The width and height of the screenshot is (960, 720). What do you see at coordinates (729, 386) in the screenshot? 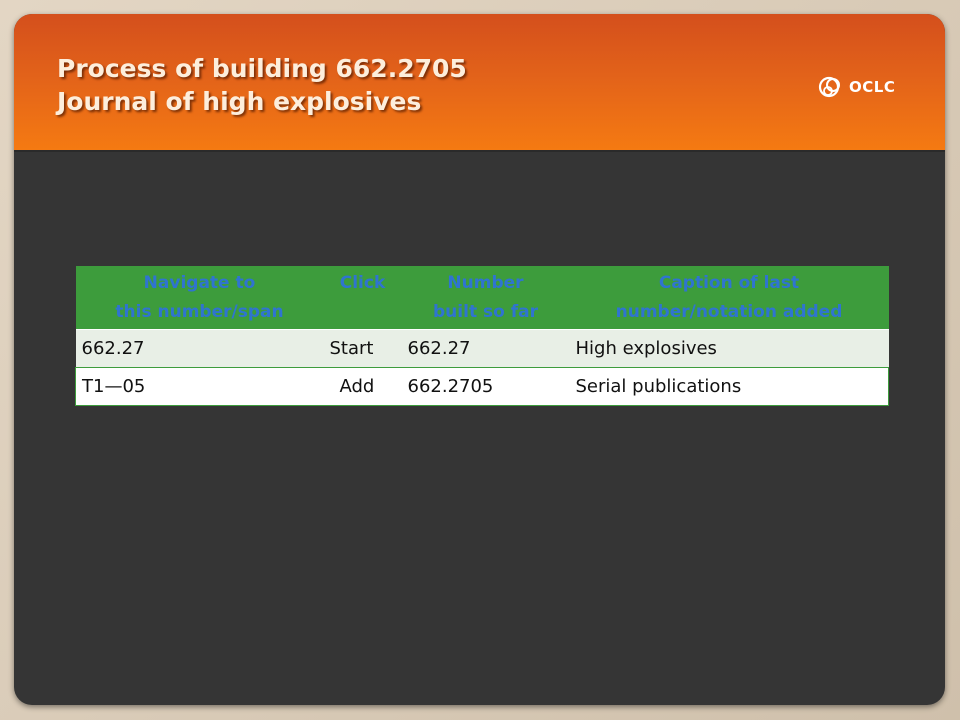
I see `cell-caption: Serial publications` at bounding box center [729, 386].